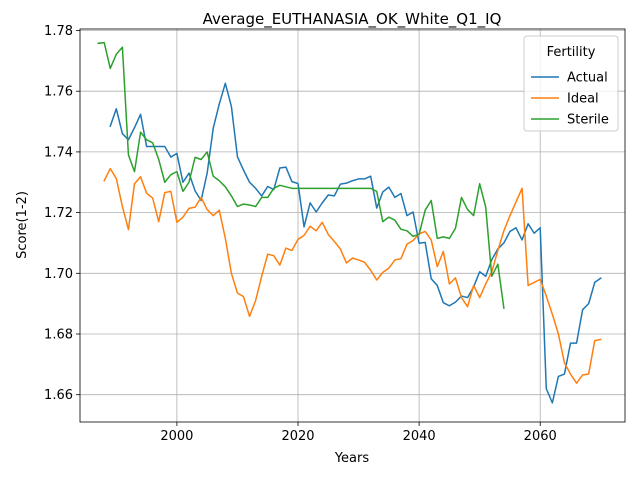 This screenshot has height=480, width=640. I want to click on y-tick-label: 1.68, so click(58, 334).